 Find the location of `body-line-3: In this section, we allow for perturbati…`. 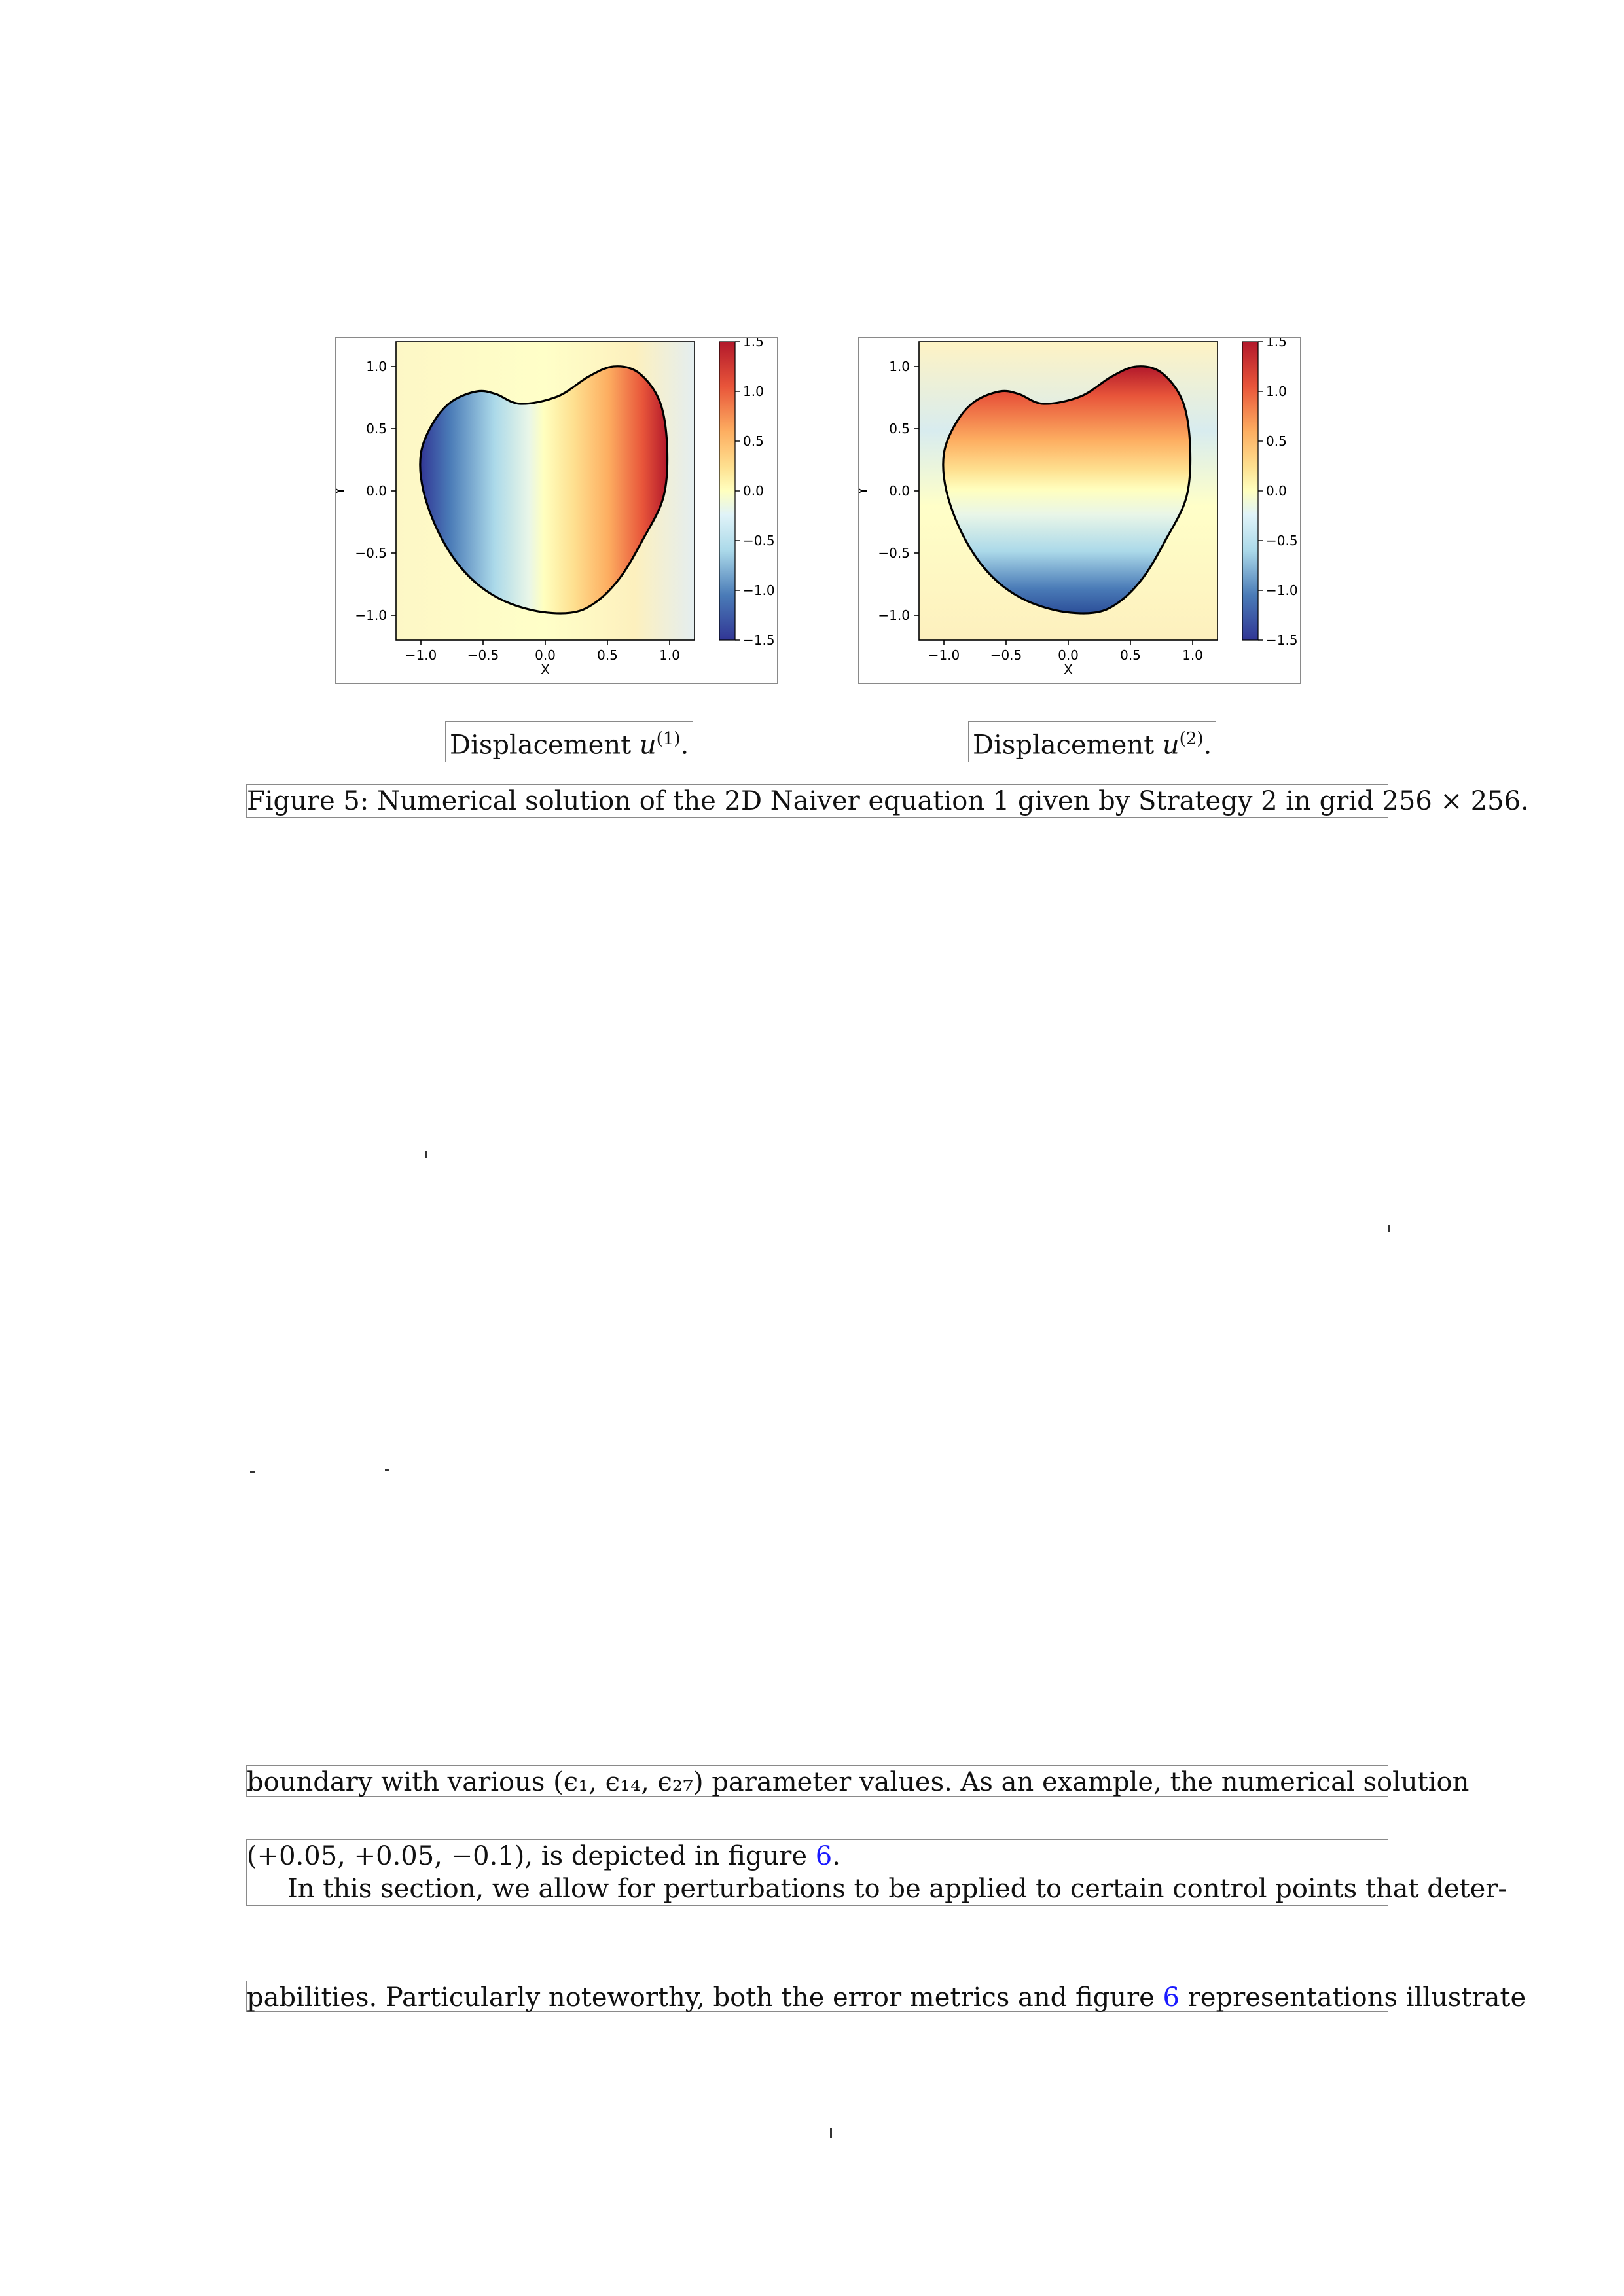

body-line-3: In this section, we allow for perturbati… is located at coordinates (897, 1889).